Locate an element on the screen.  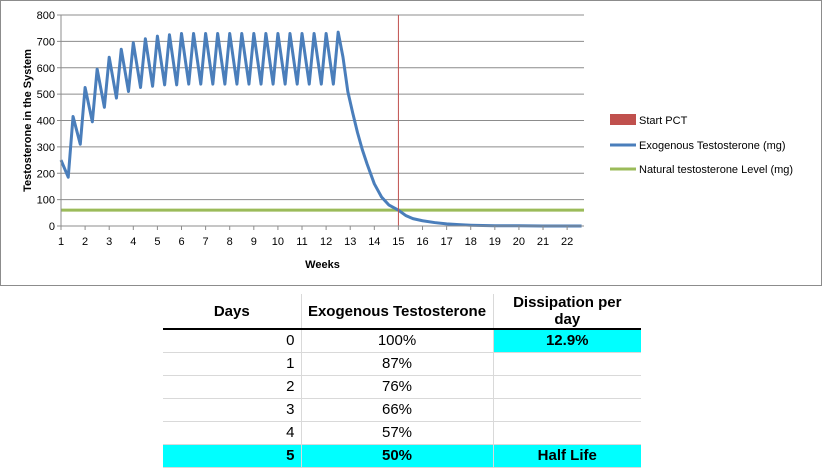
x-tick-label: 7 is located at coordinates (206, 242).